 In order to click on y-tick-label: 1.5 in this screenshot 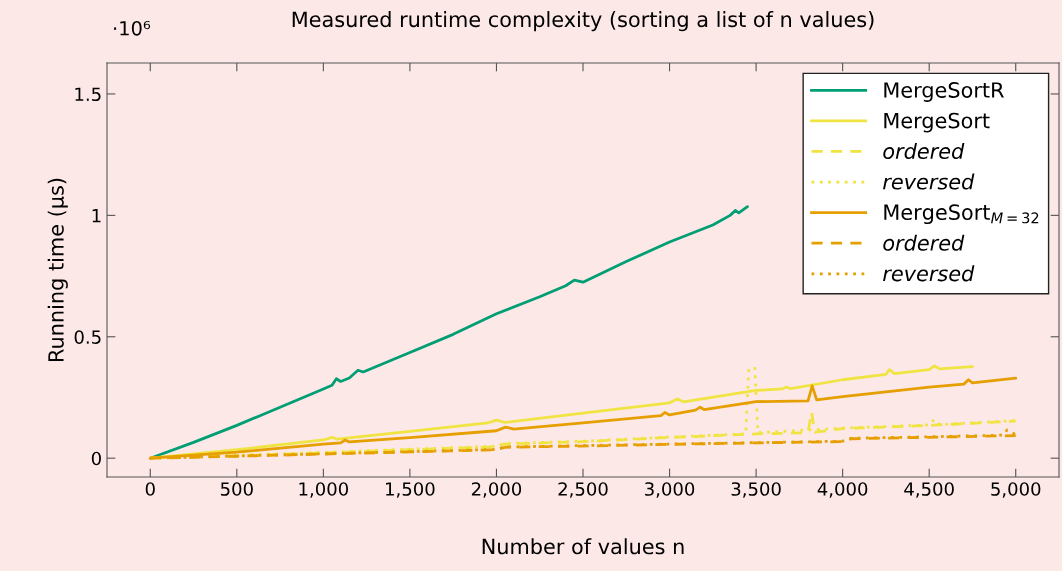, I will do `click(88, 94)`.